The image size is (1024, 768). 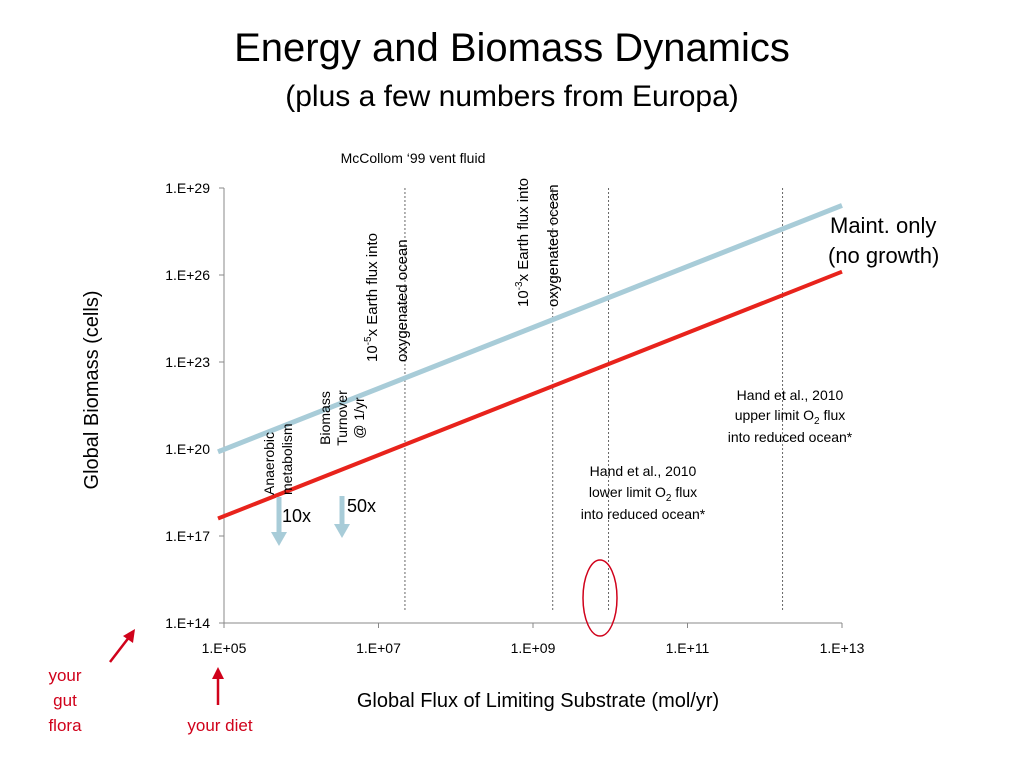 What do you see at coordinates (325, 418) in the screenshot?
I see `turnover-label-line1: Biomass` at bounding box center [325, 418].